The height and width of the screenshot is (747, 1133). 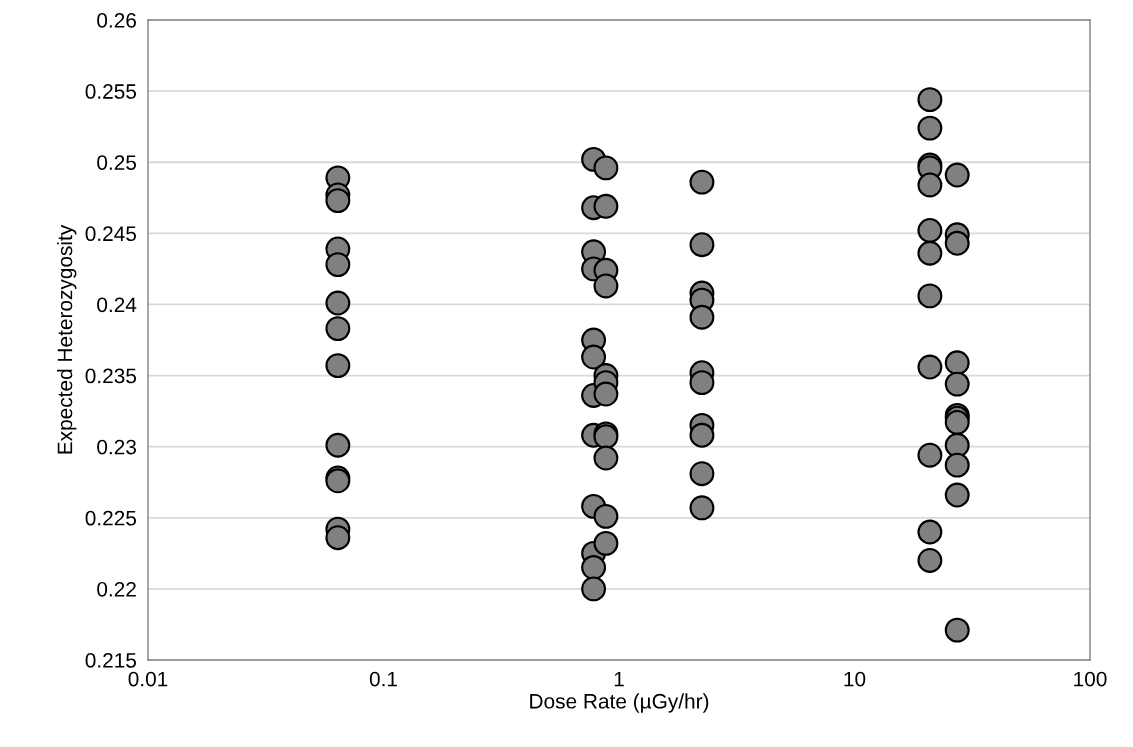 I want to click on y-axis-title: Expected Heterozygosity, so click(x=67, y=339).